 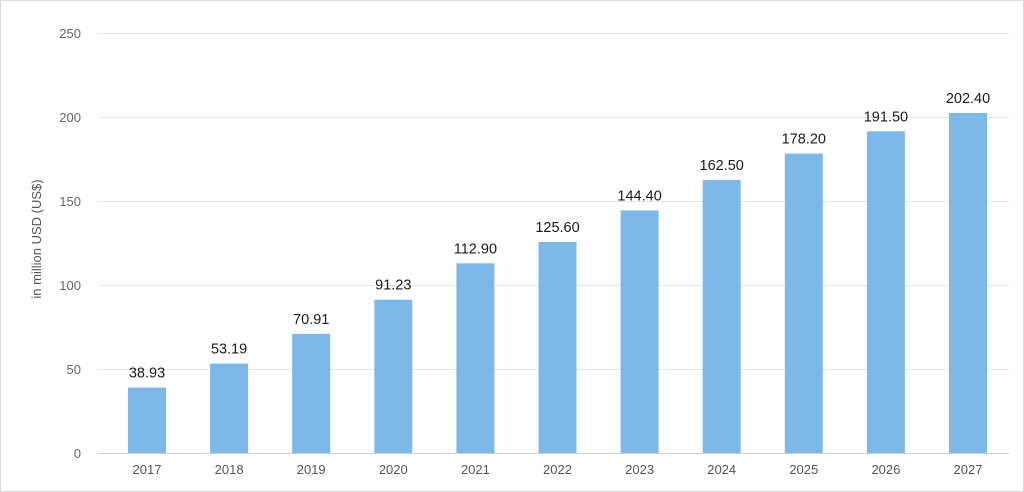 I want to click on x-tick-label: 2024, so click(x=721, y=469).